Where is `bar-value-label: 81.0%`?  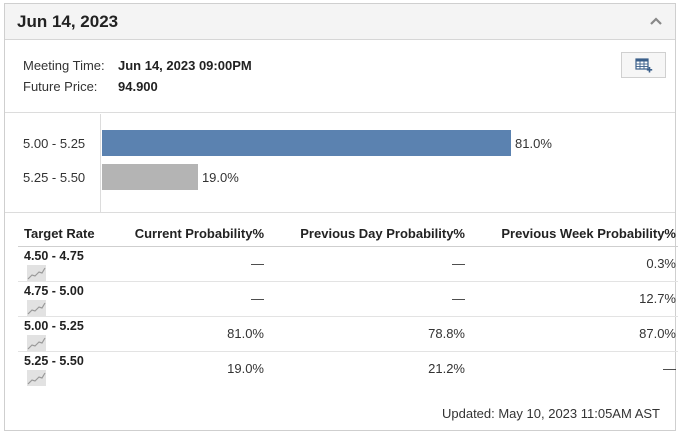 bar-value-label: 81.0% is located at coordinates (533, 143).